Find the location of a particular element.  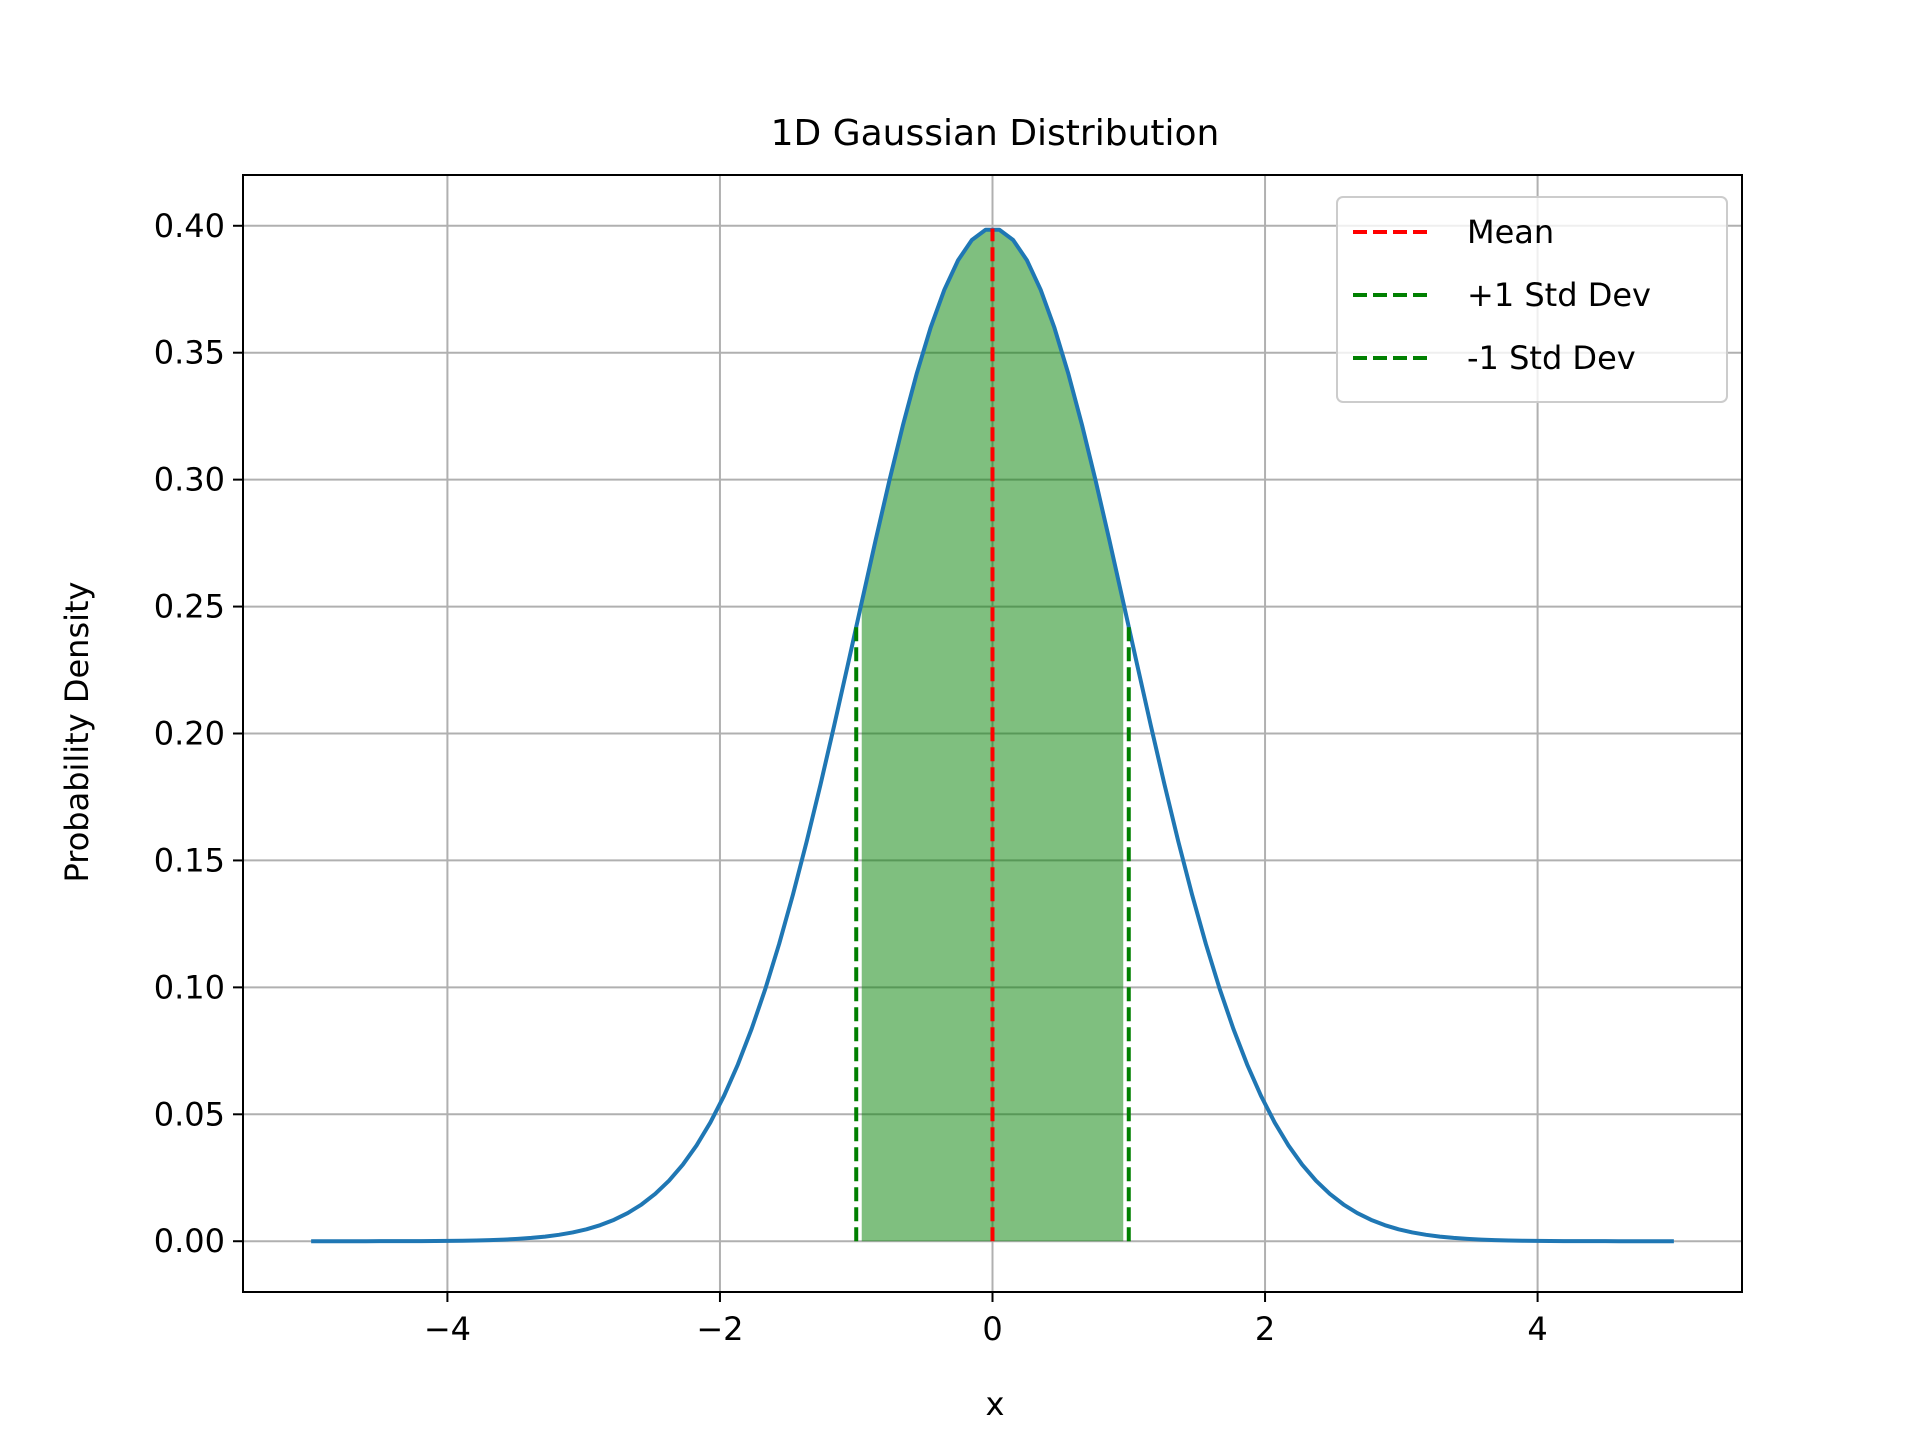

y-tick-label: 0.00 is located at coordinates (189, 1241).